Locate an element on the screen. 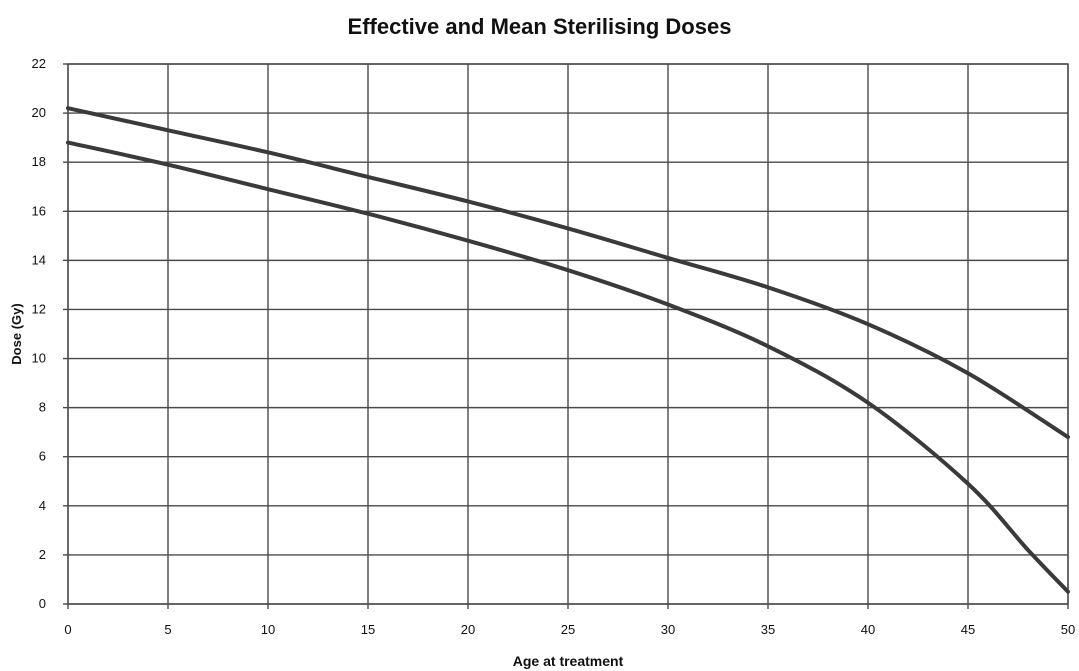 Image resolution: width=1079 pixels, height=671 pixels. x-axis-label: Age at treatment is located at coordinates (568, 661).